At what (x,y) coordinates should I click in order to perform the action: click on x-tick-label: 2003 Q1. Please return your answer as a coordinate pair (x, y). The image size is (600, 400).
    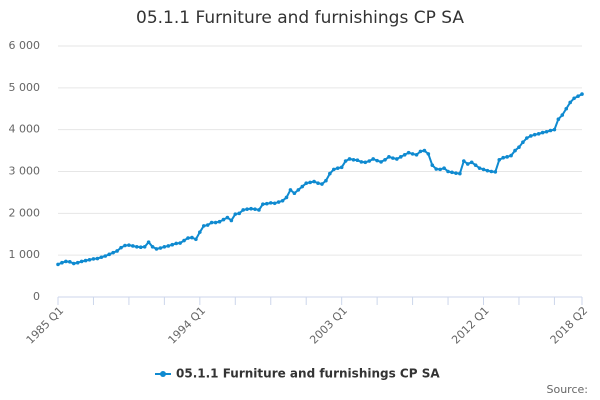
    Looking at the image, I should click on (328, 325).